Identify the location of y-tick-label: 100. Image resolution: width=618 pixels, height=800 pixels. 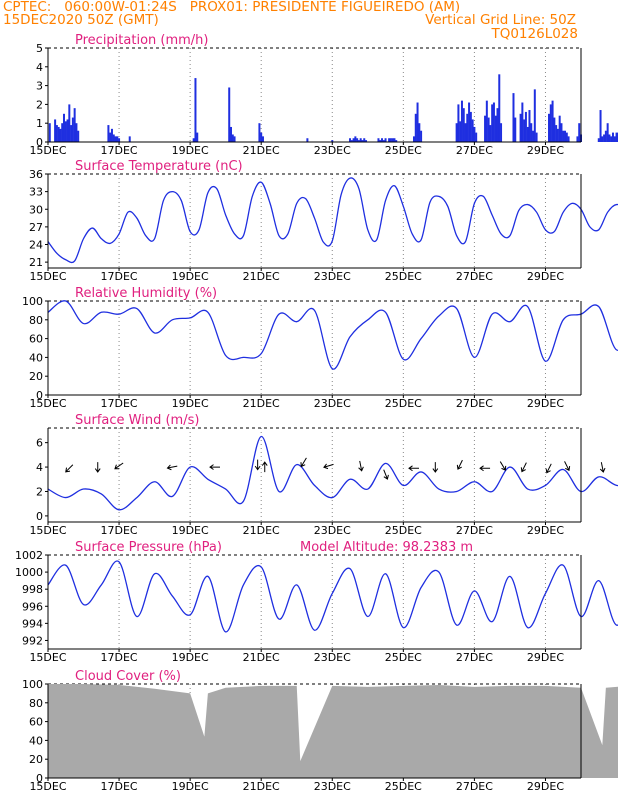
(32, 301).